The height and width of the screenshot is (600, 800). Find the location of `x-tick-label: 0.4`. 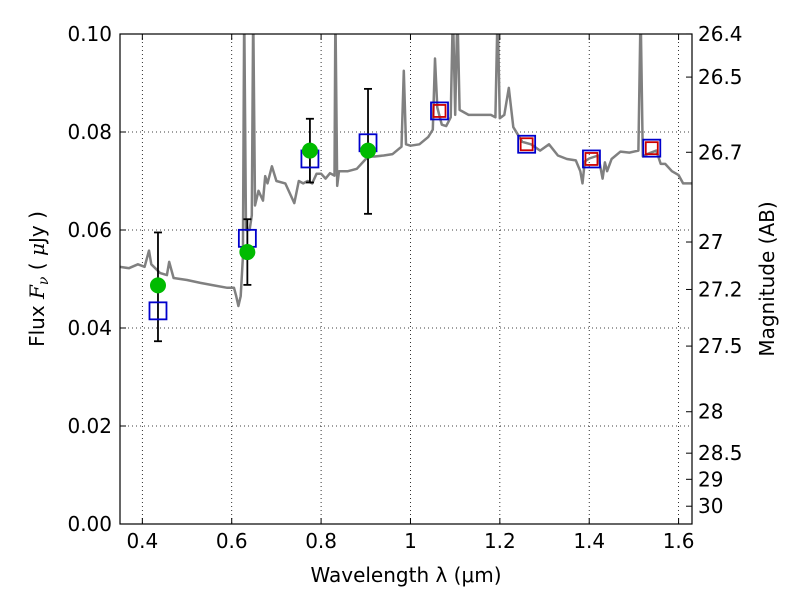

x-tick-label: 0.4 is located at coordinates (142, 541).